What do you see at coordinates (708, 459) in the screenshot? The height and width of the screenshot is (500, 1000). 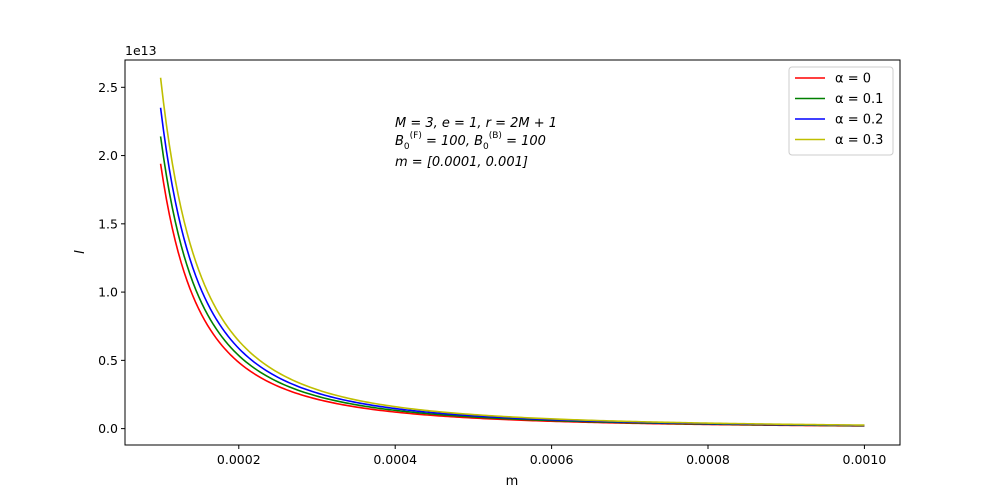 I see `x-tick-label: 0.0008` at bounding box center [708, 459].